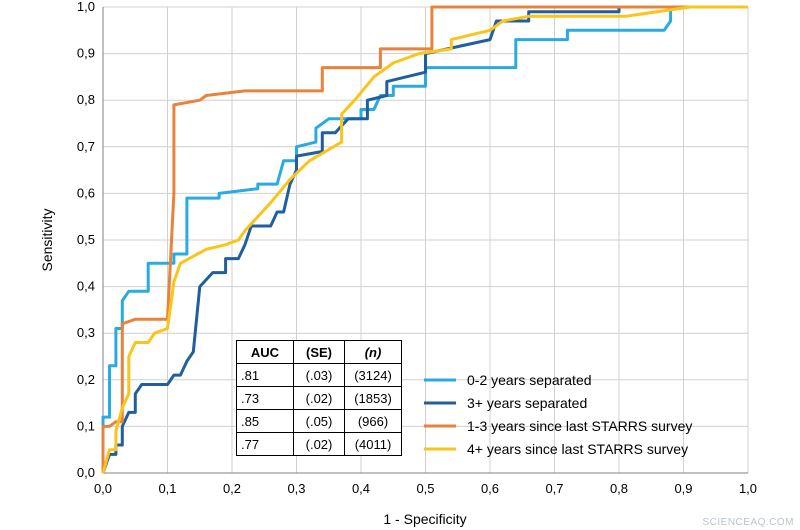  Describe the element at coordinates (619, 488) in the screenshot. I see `x-tick-label: 0,8` at that location.